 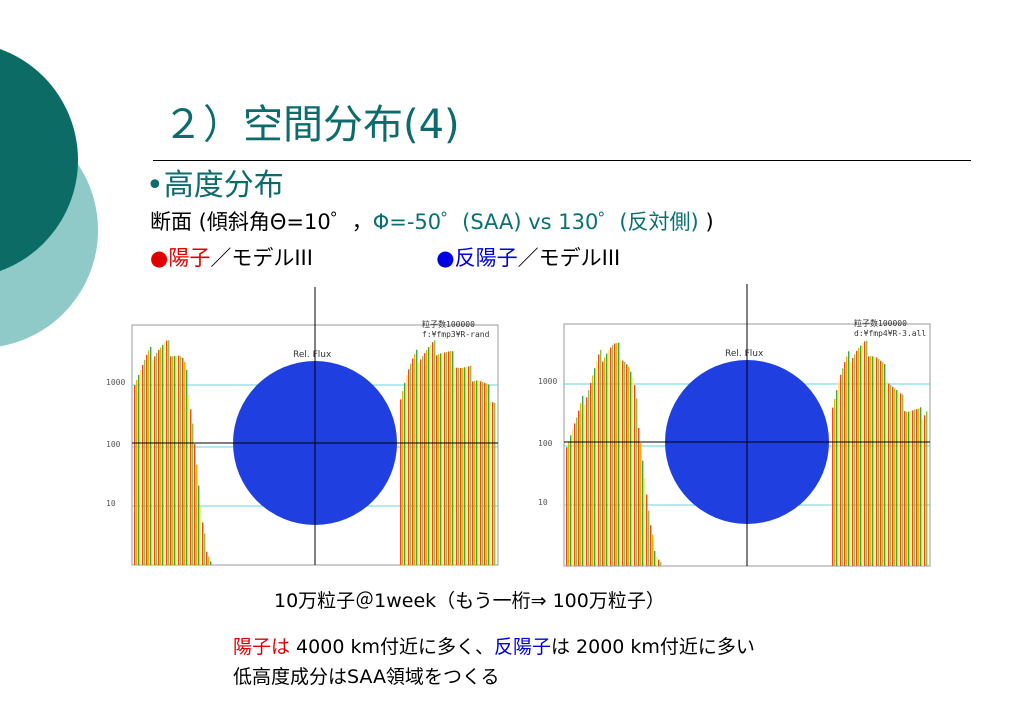 What do you see at coordinates (115, 382) in the screenshot?
I see `ytick-label: 1000` at bounding box center [115, 382].